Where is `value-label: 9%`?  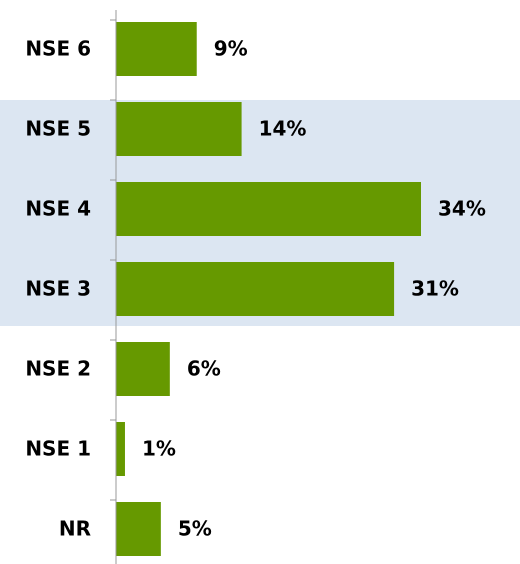
value-label: 9% is located at coordinates (231, 49).